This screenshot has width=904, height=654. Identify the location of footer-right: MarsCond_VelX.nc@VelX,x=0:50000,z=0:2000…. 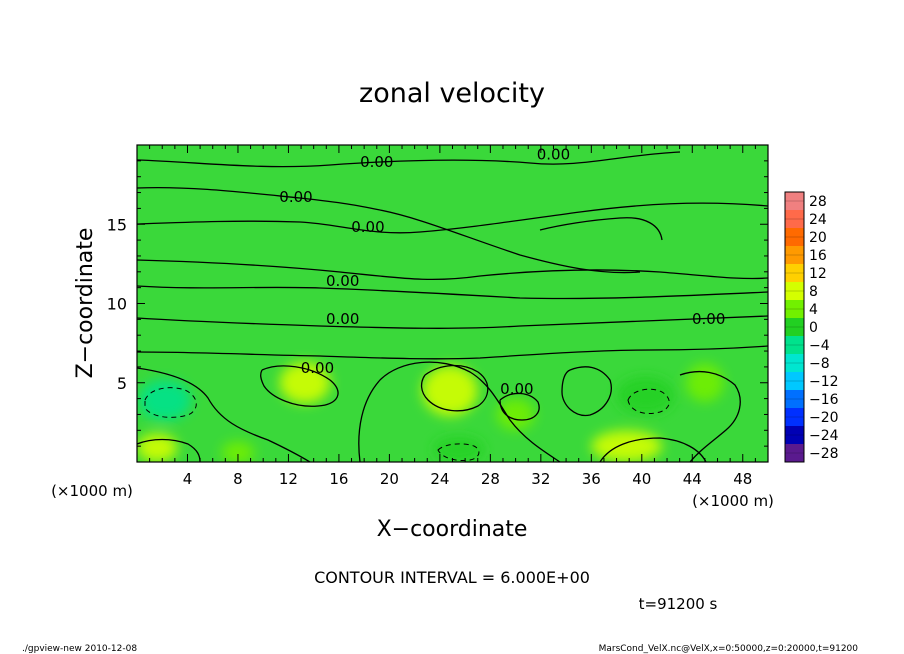
(729, 649).